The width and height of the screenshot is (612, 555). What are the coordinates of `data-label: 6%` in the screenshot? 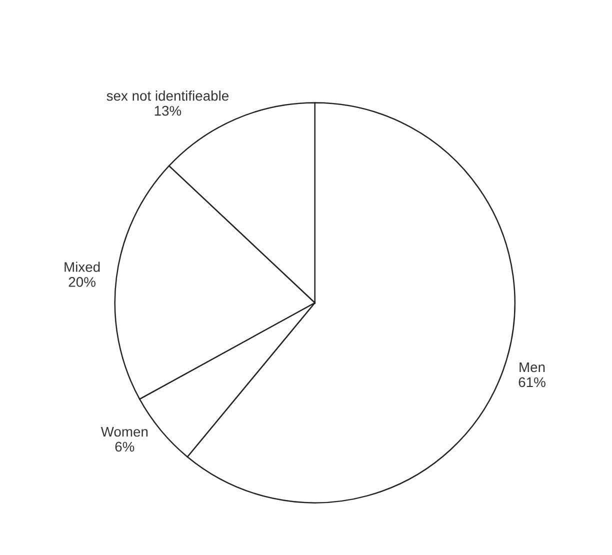 It's located at (124, 447).